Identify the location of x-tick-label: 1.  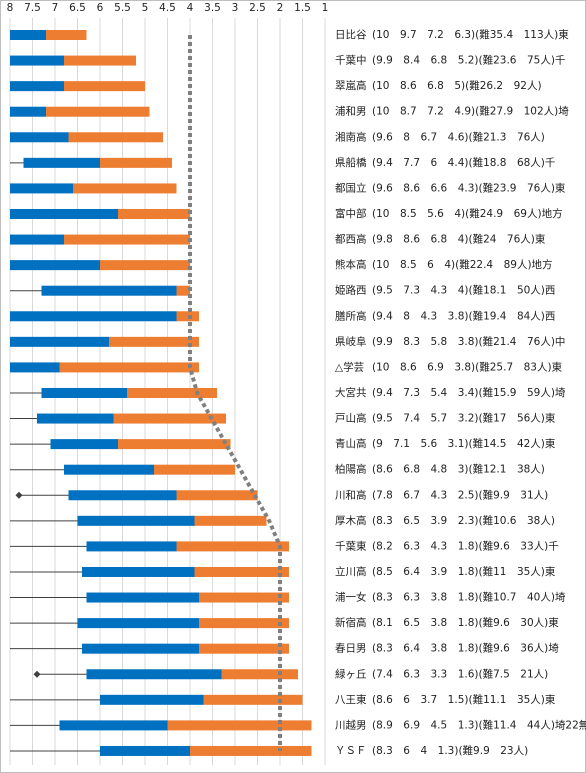
(325, 8).